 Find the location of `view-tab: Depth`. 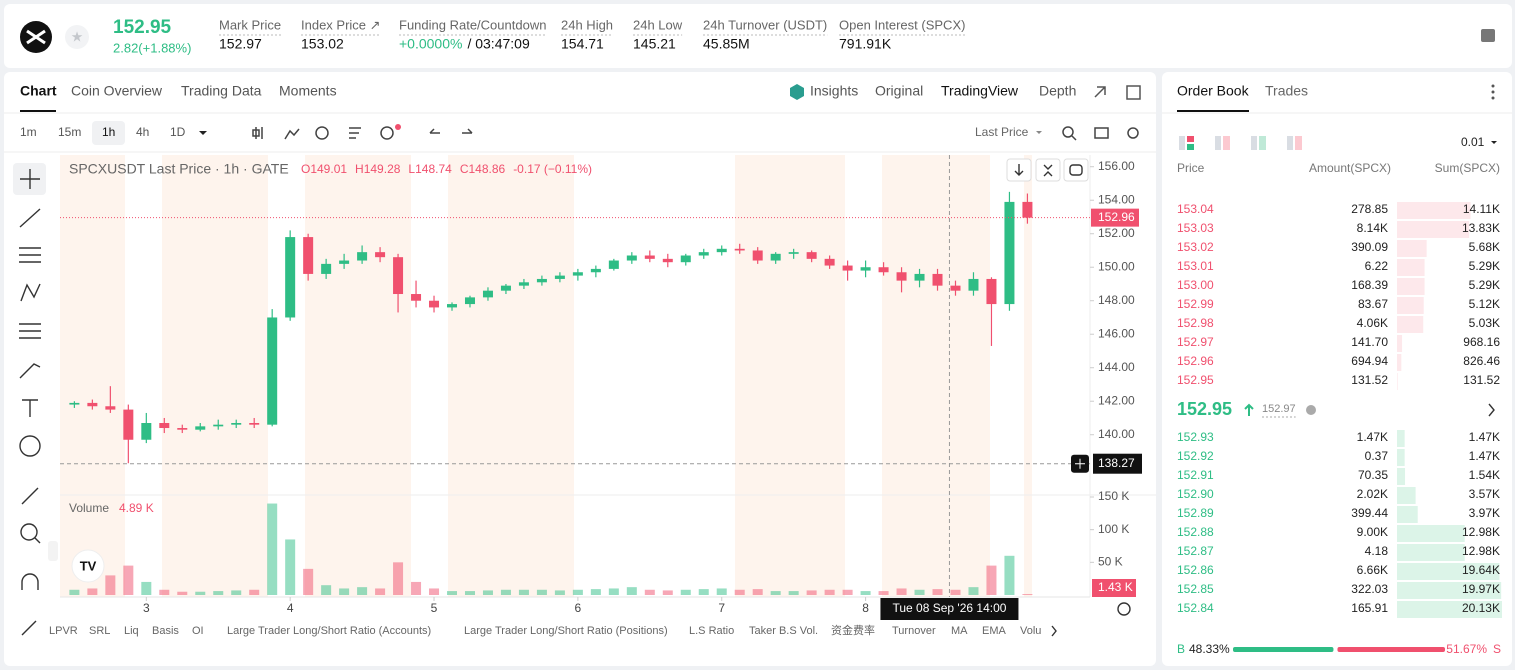

view-tab: Depth is located at coordinates (1057, 91).